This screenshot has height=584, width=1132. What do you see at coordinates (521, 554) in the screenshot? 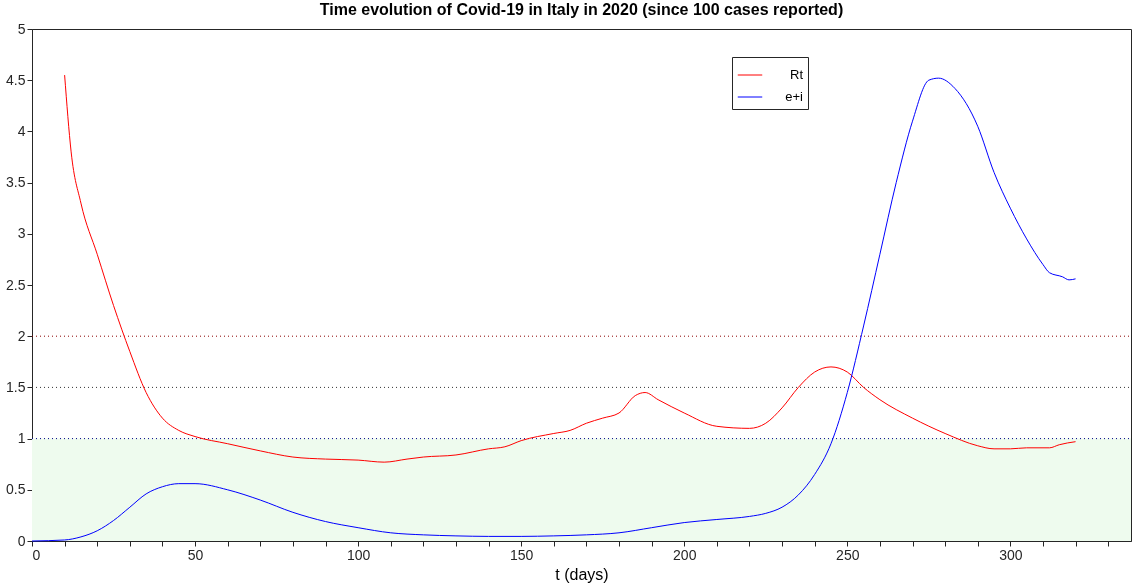
I see `x-tick-label: 150` at bounding box center [521, 554].